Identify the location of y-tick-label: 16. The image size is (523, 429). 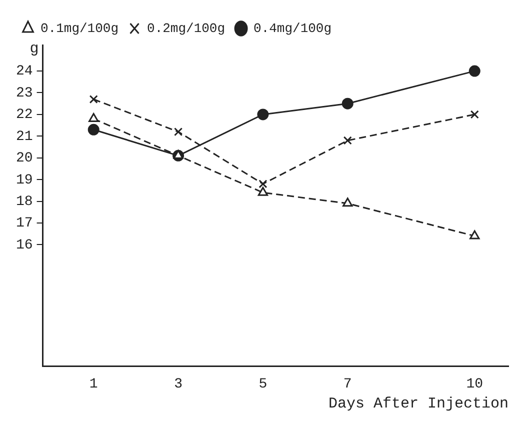
(24, 245).